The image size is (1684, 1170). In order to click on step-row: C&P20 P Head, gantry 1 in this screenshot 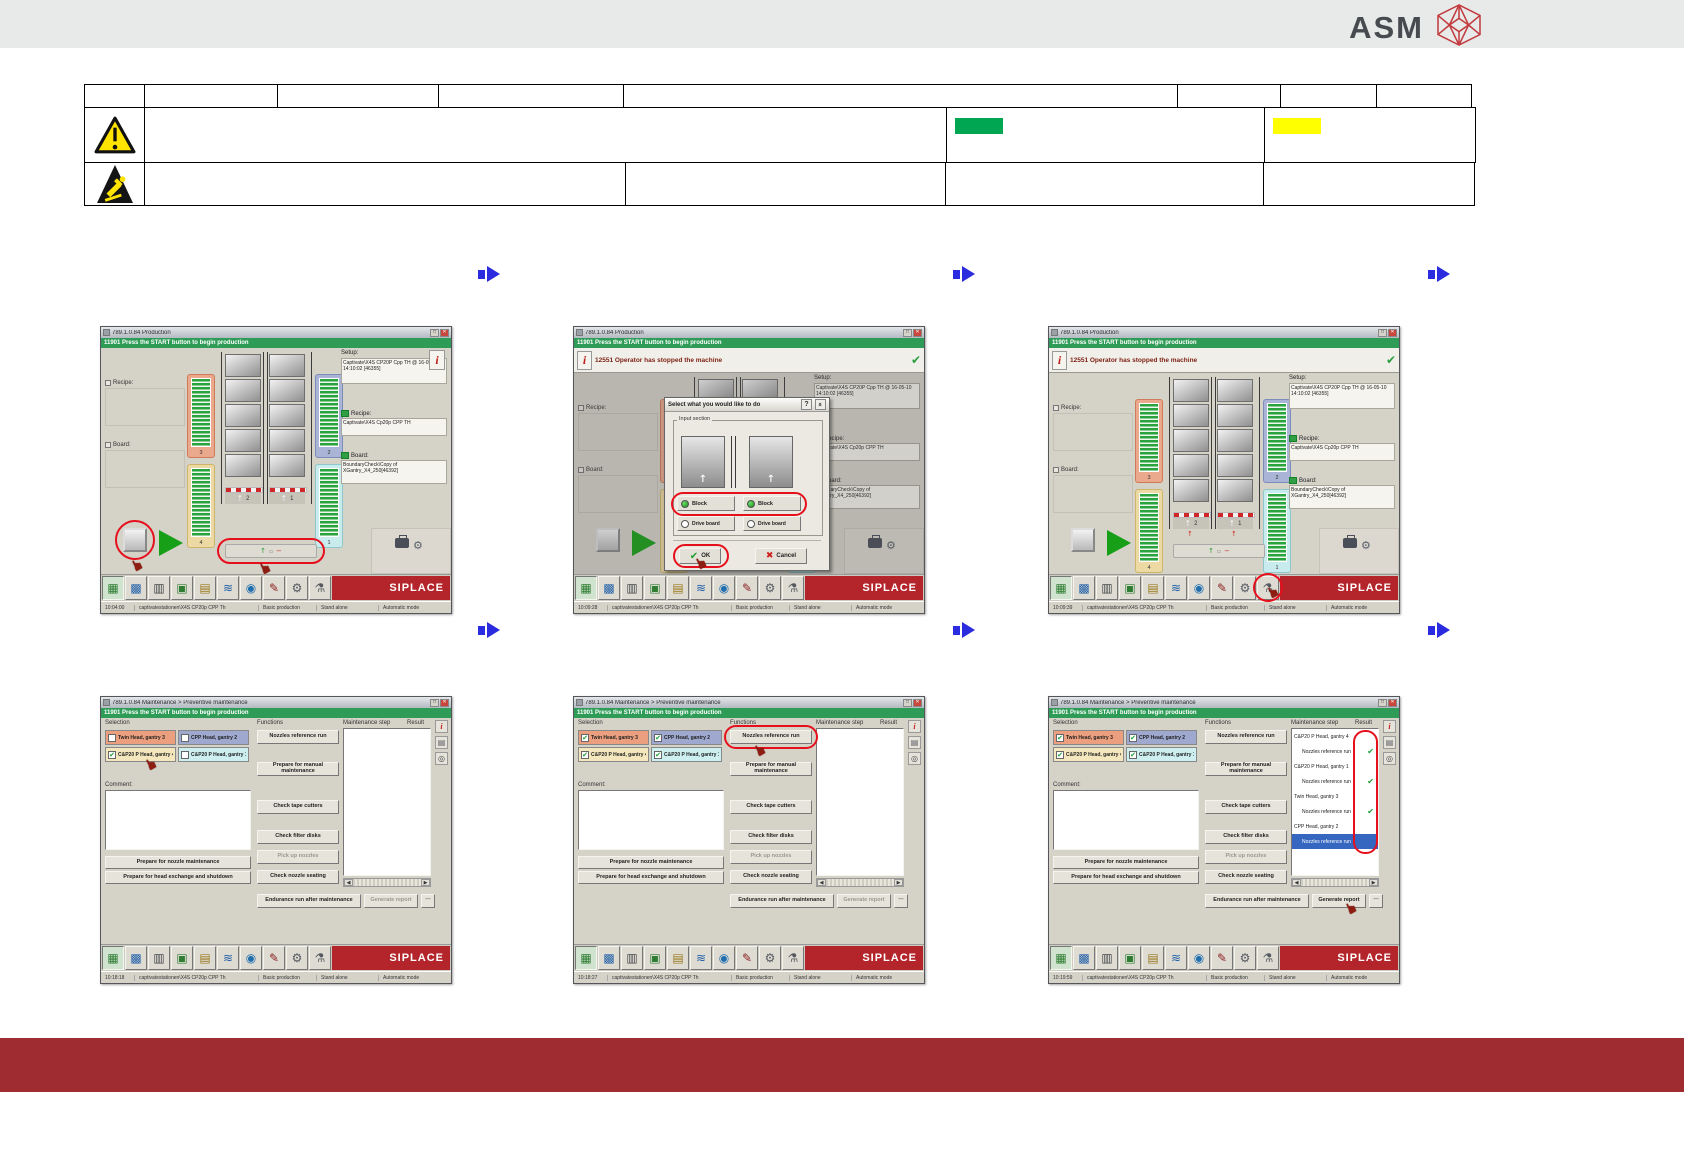, I will do `click(1335, 766)`.